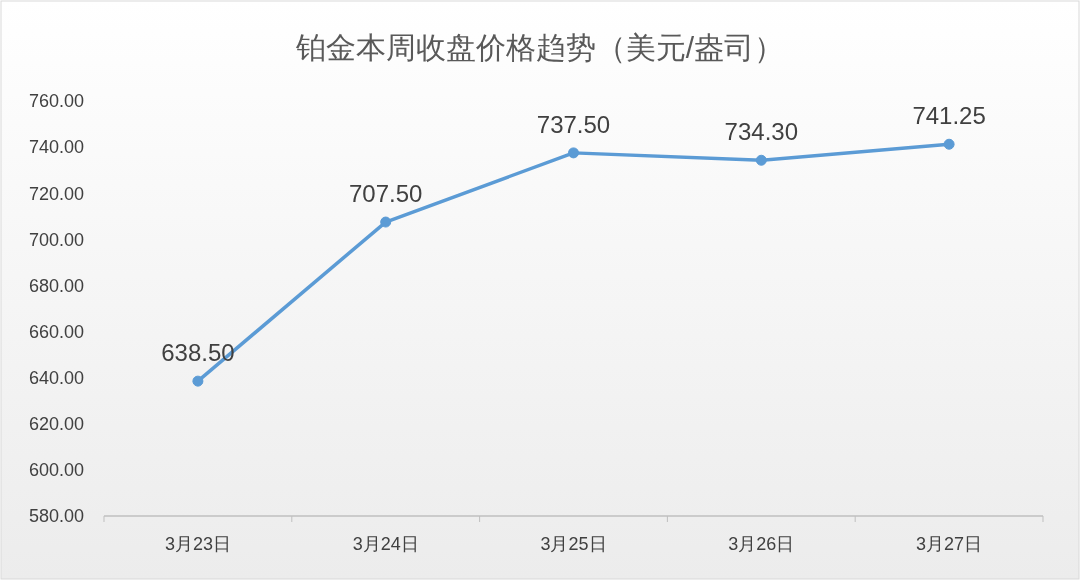  Describe the element at coordinates (573, 544) in the screenshot. I see `x-tick-label: 3月25日` at that location.